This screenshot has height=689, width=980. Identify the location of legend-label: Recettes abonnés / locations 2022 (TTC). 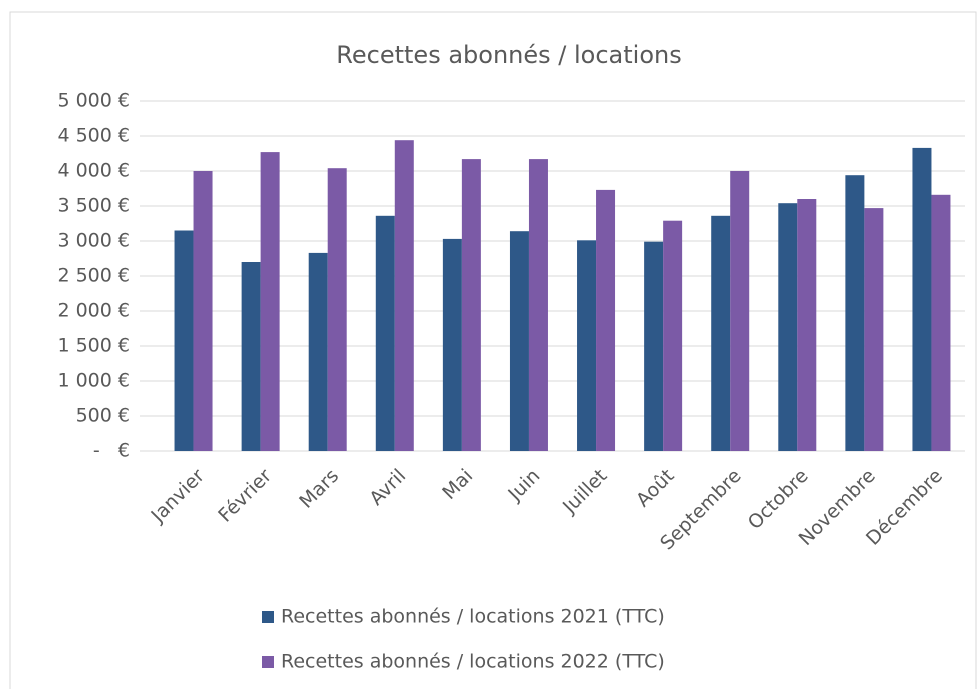
(473, 662).